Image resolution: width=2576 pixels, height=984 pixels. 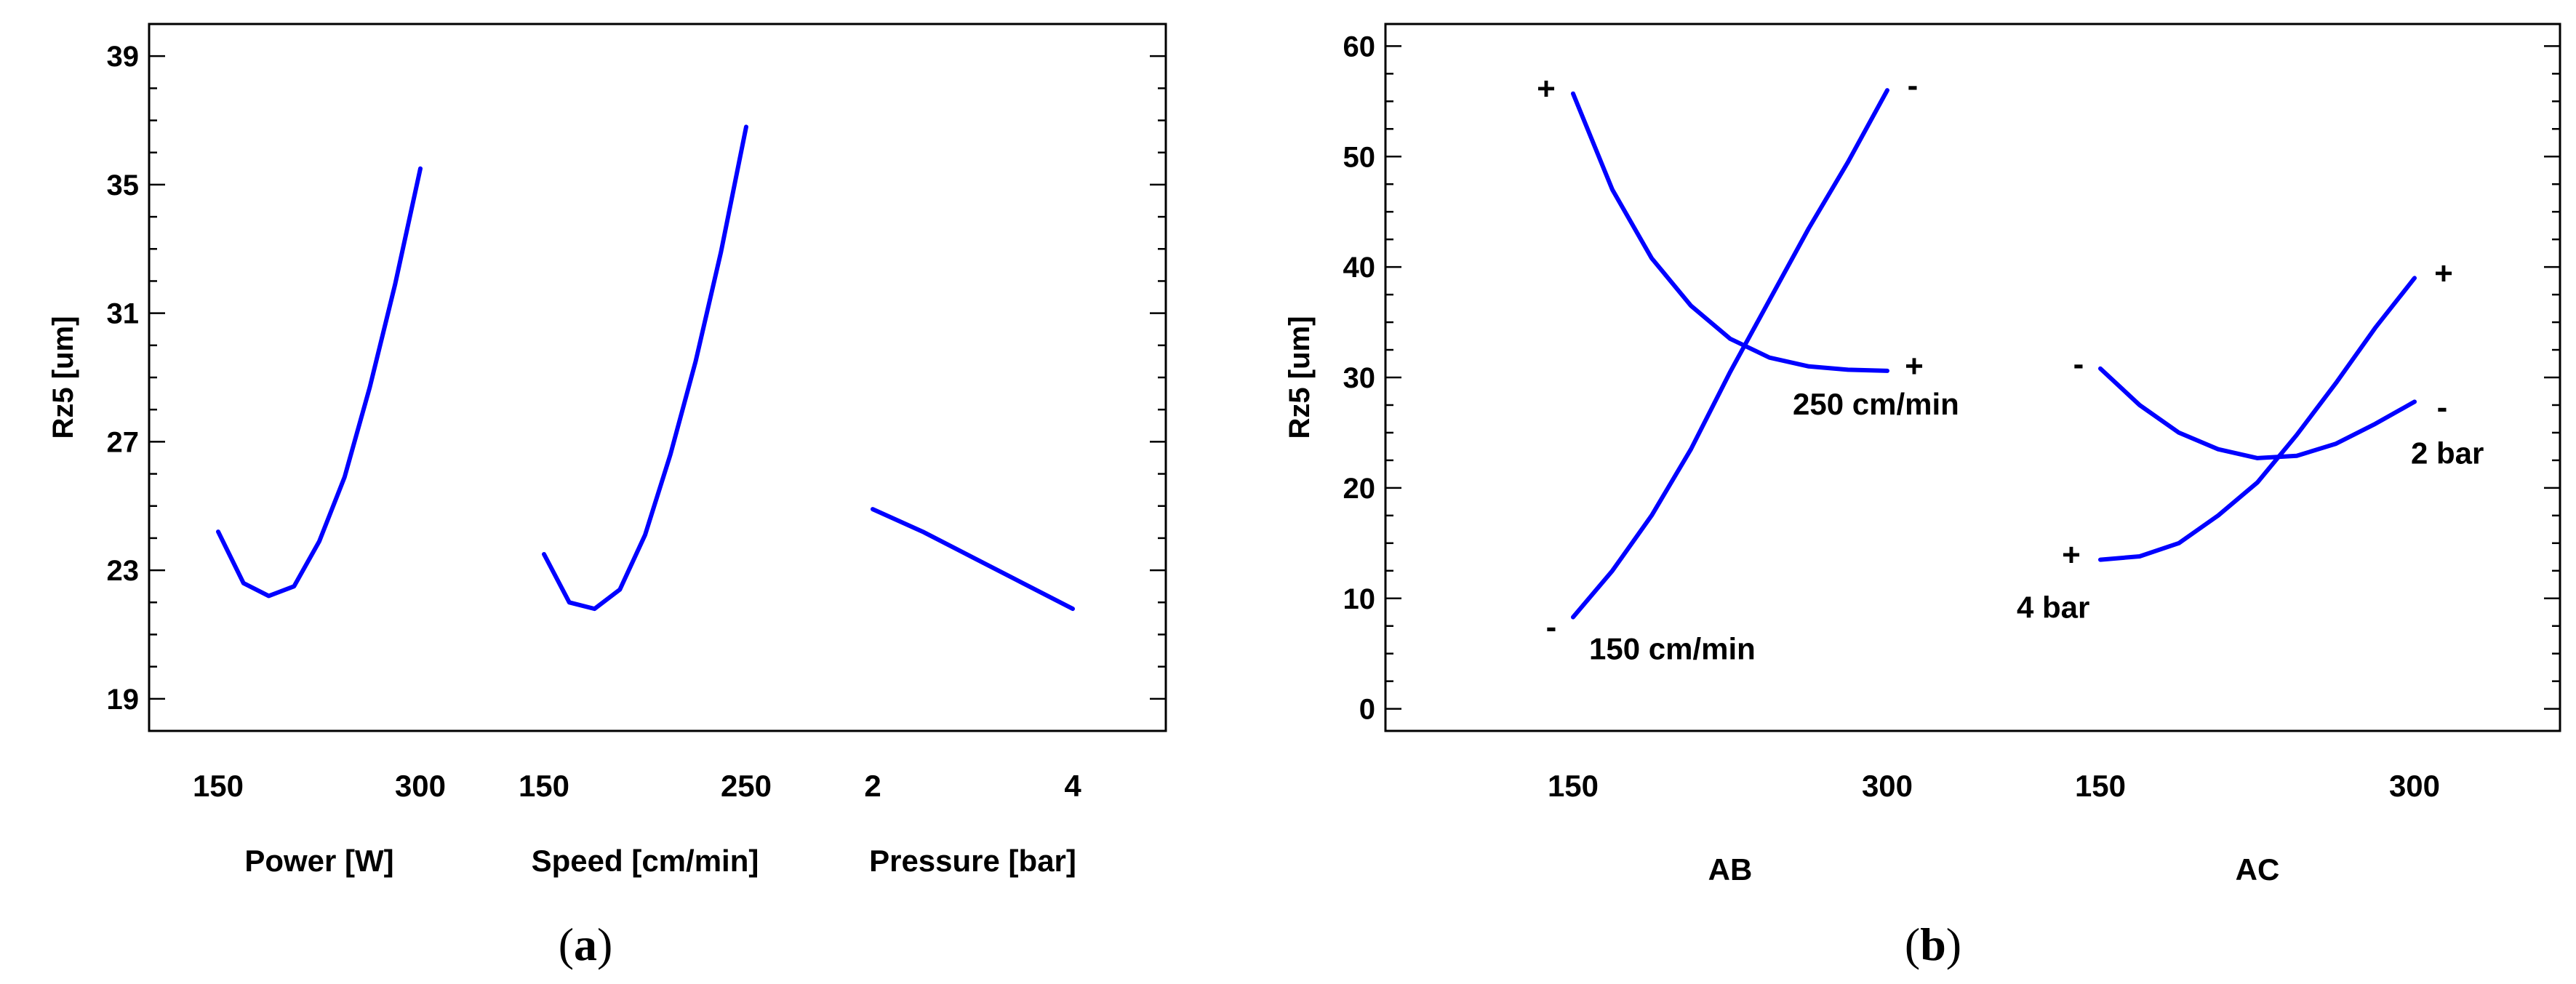 I want to click on panel-caption: (a), so click(x=586, y=944).